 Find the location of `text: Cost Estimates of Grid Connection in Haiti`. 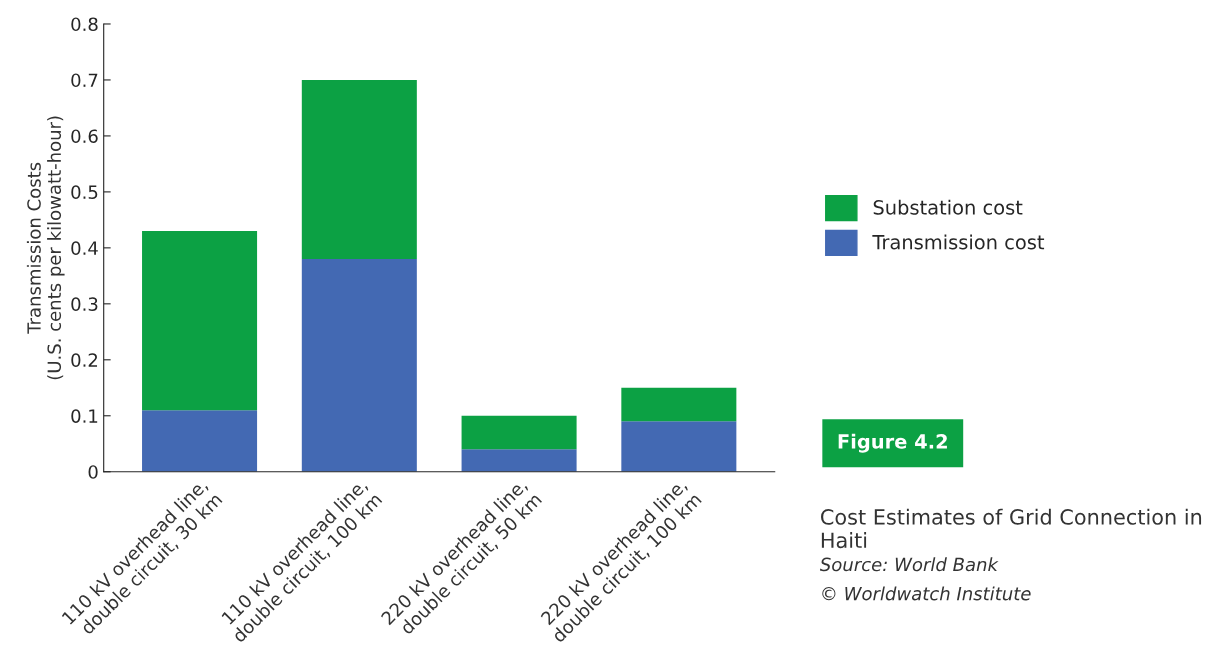

text: Cost Estimates of Grid Connection in Haiti is located at coordinates (1011, 528).